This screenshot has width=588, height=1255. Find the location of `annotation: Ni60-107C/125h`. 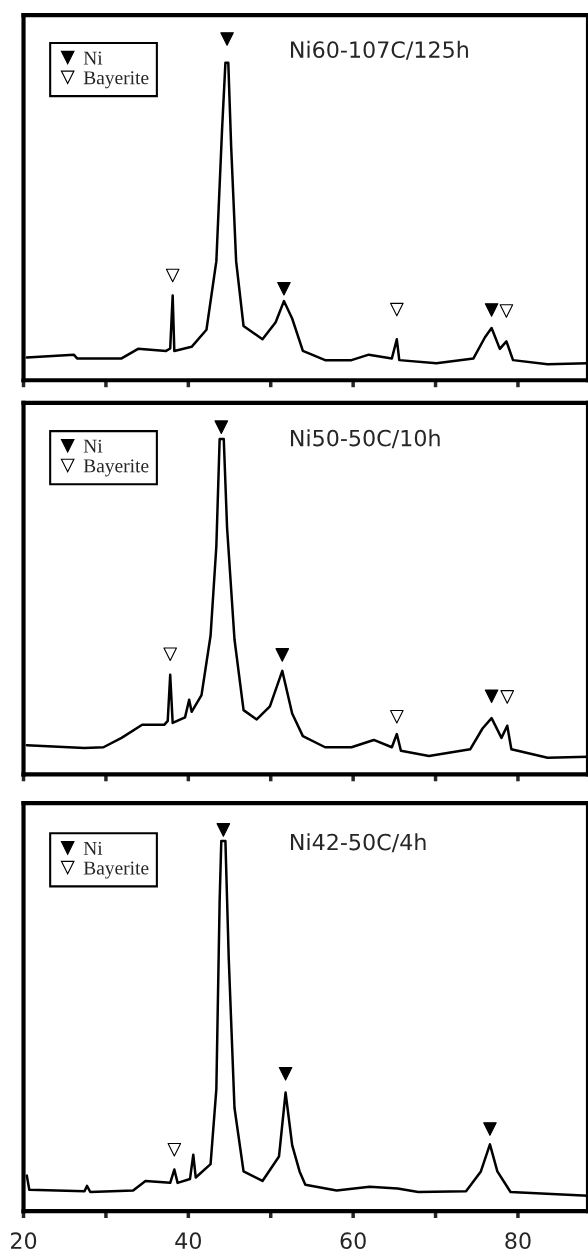

annotation: Ni60-107C/125h is located at coordinates (379, 50).